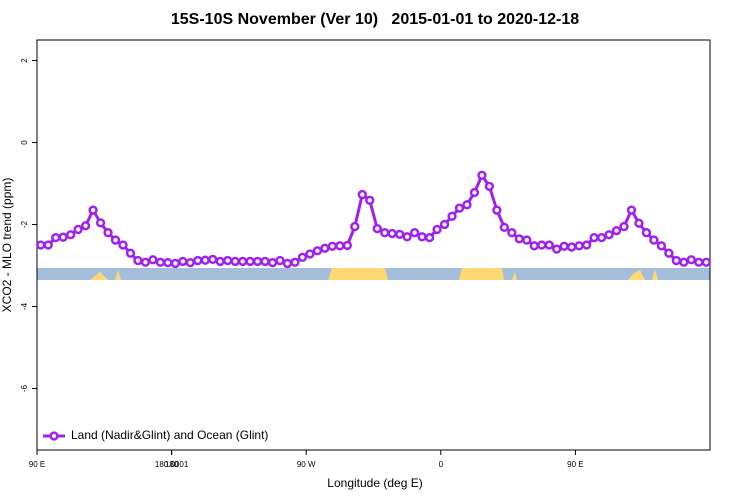 The height and width of the screenshot is (500, 750). I want to click on y-tick-label: -4, so click(24, 306).